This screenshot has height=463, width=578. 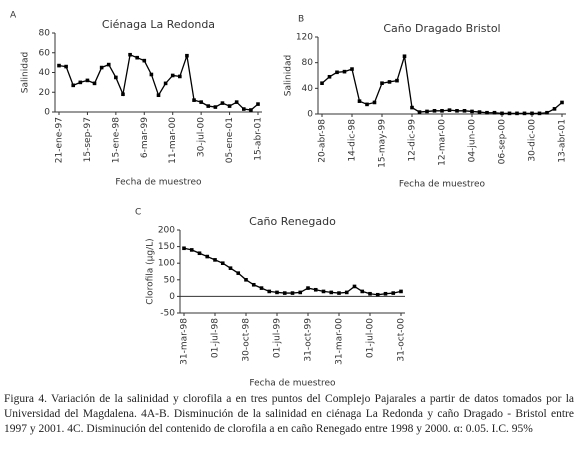 What do you see at coordinates (151, 271) in the screenshot?
I see `y-axis-label: Clorofila (µg/L)` at bounding box center [151, 271].